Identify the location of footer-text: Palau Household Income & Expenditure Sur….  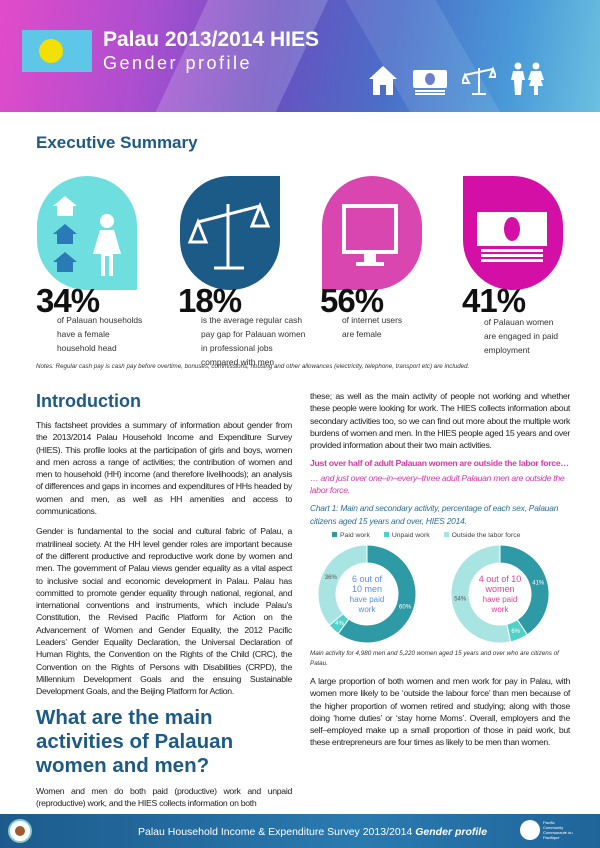
(313, 832).